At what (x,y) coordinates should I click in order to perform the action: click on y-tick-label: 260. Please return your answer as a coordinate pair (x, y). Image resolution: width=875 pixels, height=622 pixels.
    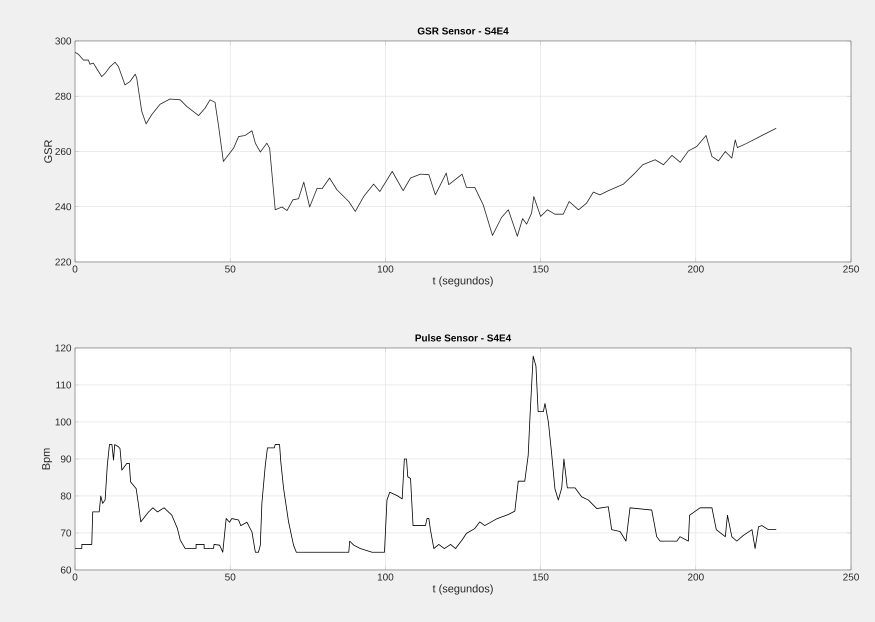
    Looking at the image, I should click on (63, 152).